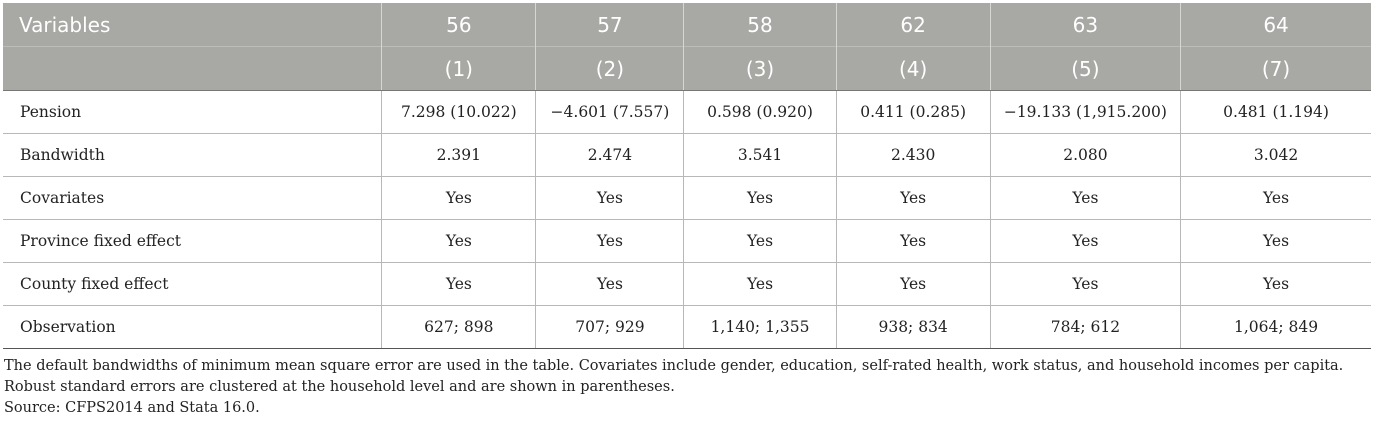 The image size is (1374, 426). I want to click on table-cell: 2.080, so click(1085, 155).